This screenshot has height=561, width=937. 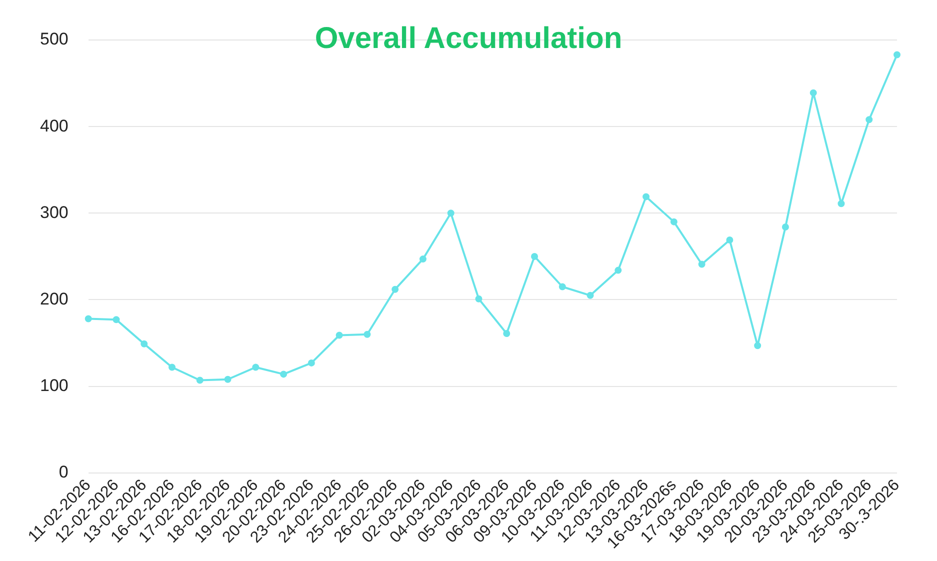 I want to click on y-tick-label: 200, so click(x=54, y=298).